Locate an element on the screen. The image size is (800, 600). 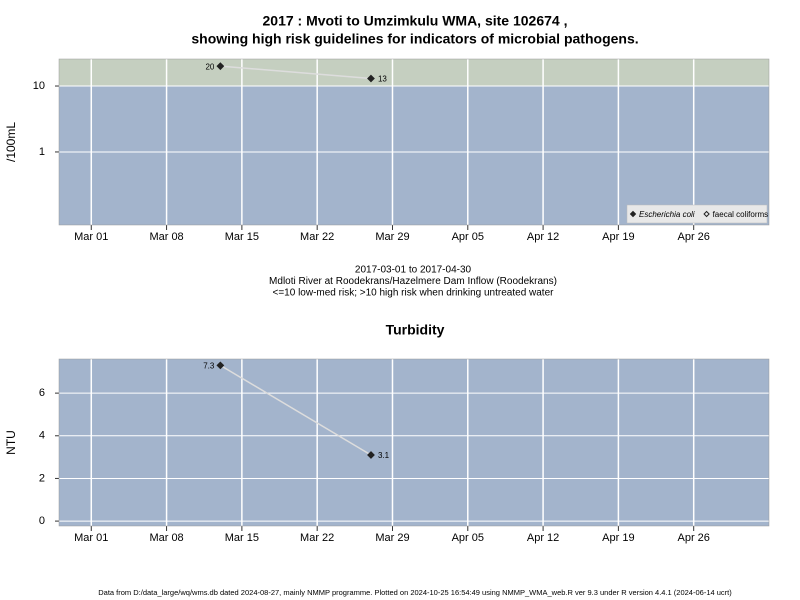
note: 2017-03-01 to 2017-04-30 is located at coordinates (413, 270).